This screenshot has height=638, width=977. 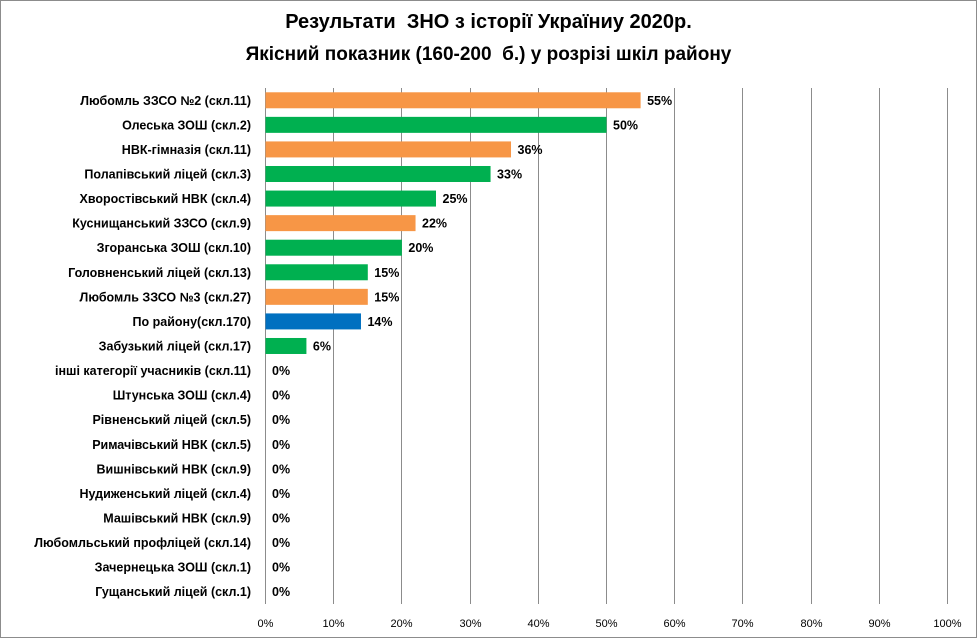 I want to click on x-tick-label: 0%, so click(x=266, y=624).